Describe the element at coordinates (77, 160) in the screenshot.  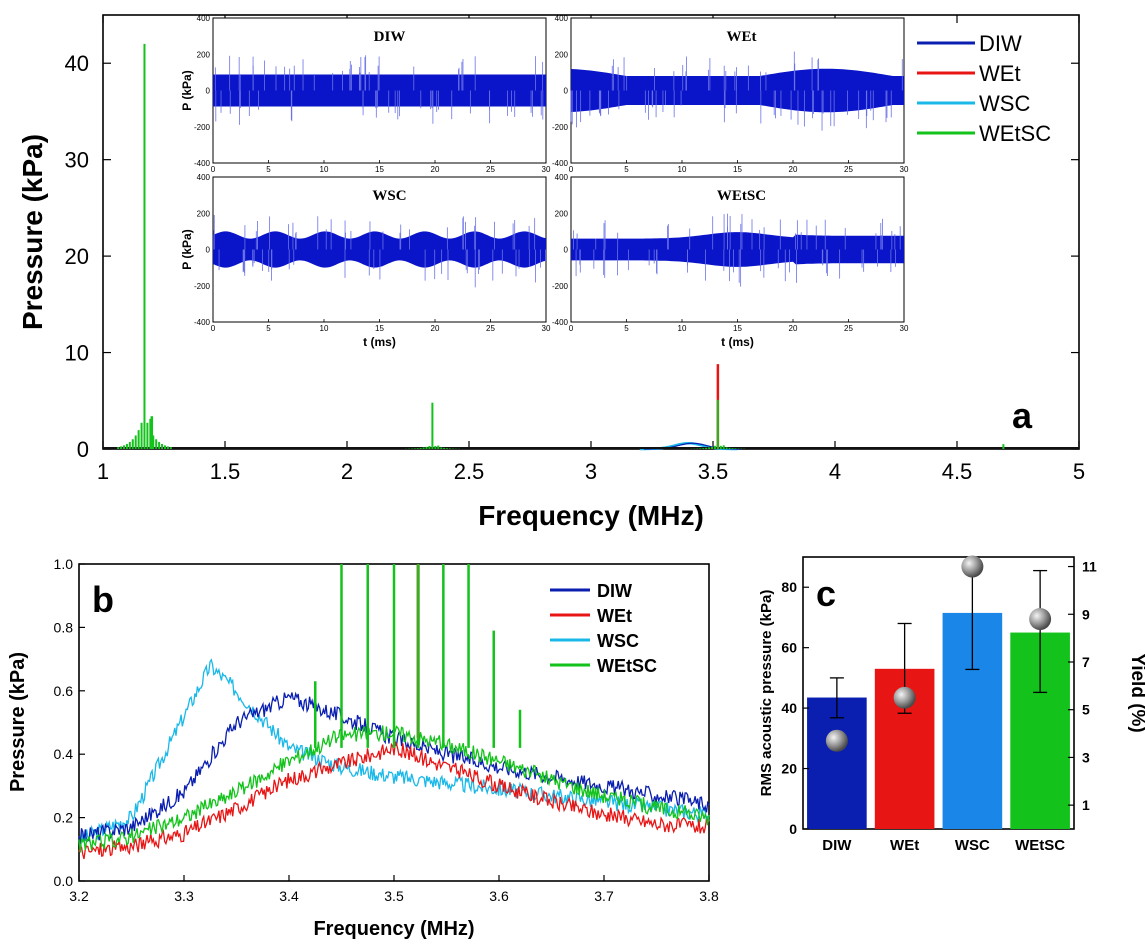
I see `panel-a-ytick-label: 30` at that location.